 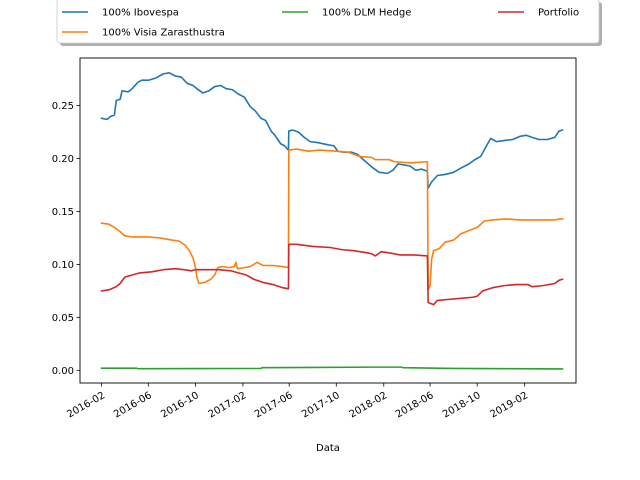 What do you see at coordinates (328, 448) in the screenshot?
I see `x-axis-label: Data` at bounding box center [328, 448].